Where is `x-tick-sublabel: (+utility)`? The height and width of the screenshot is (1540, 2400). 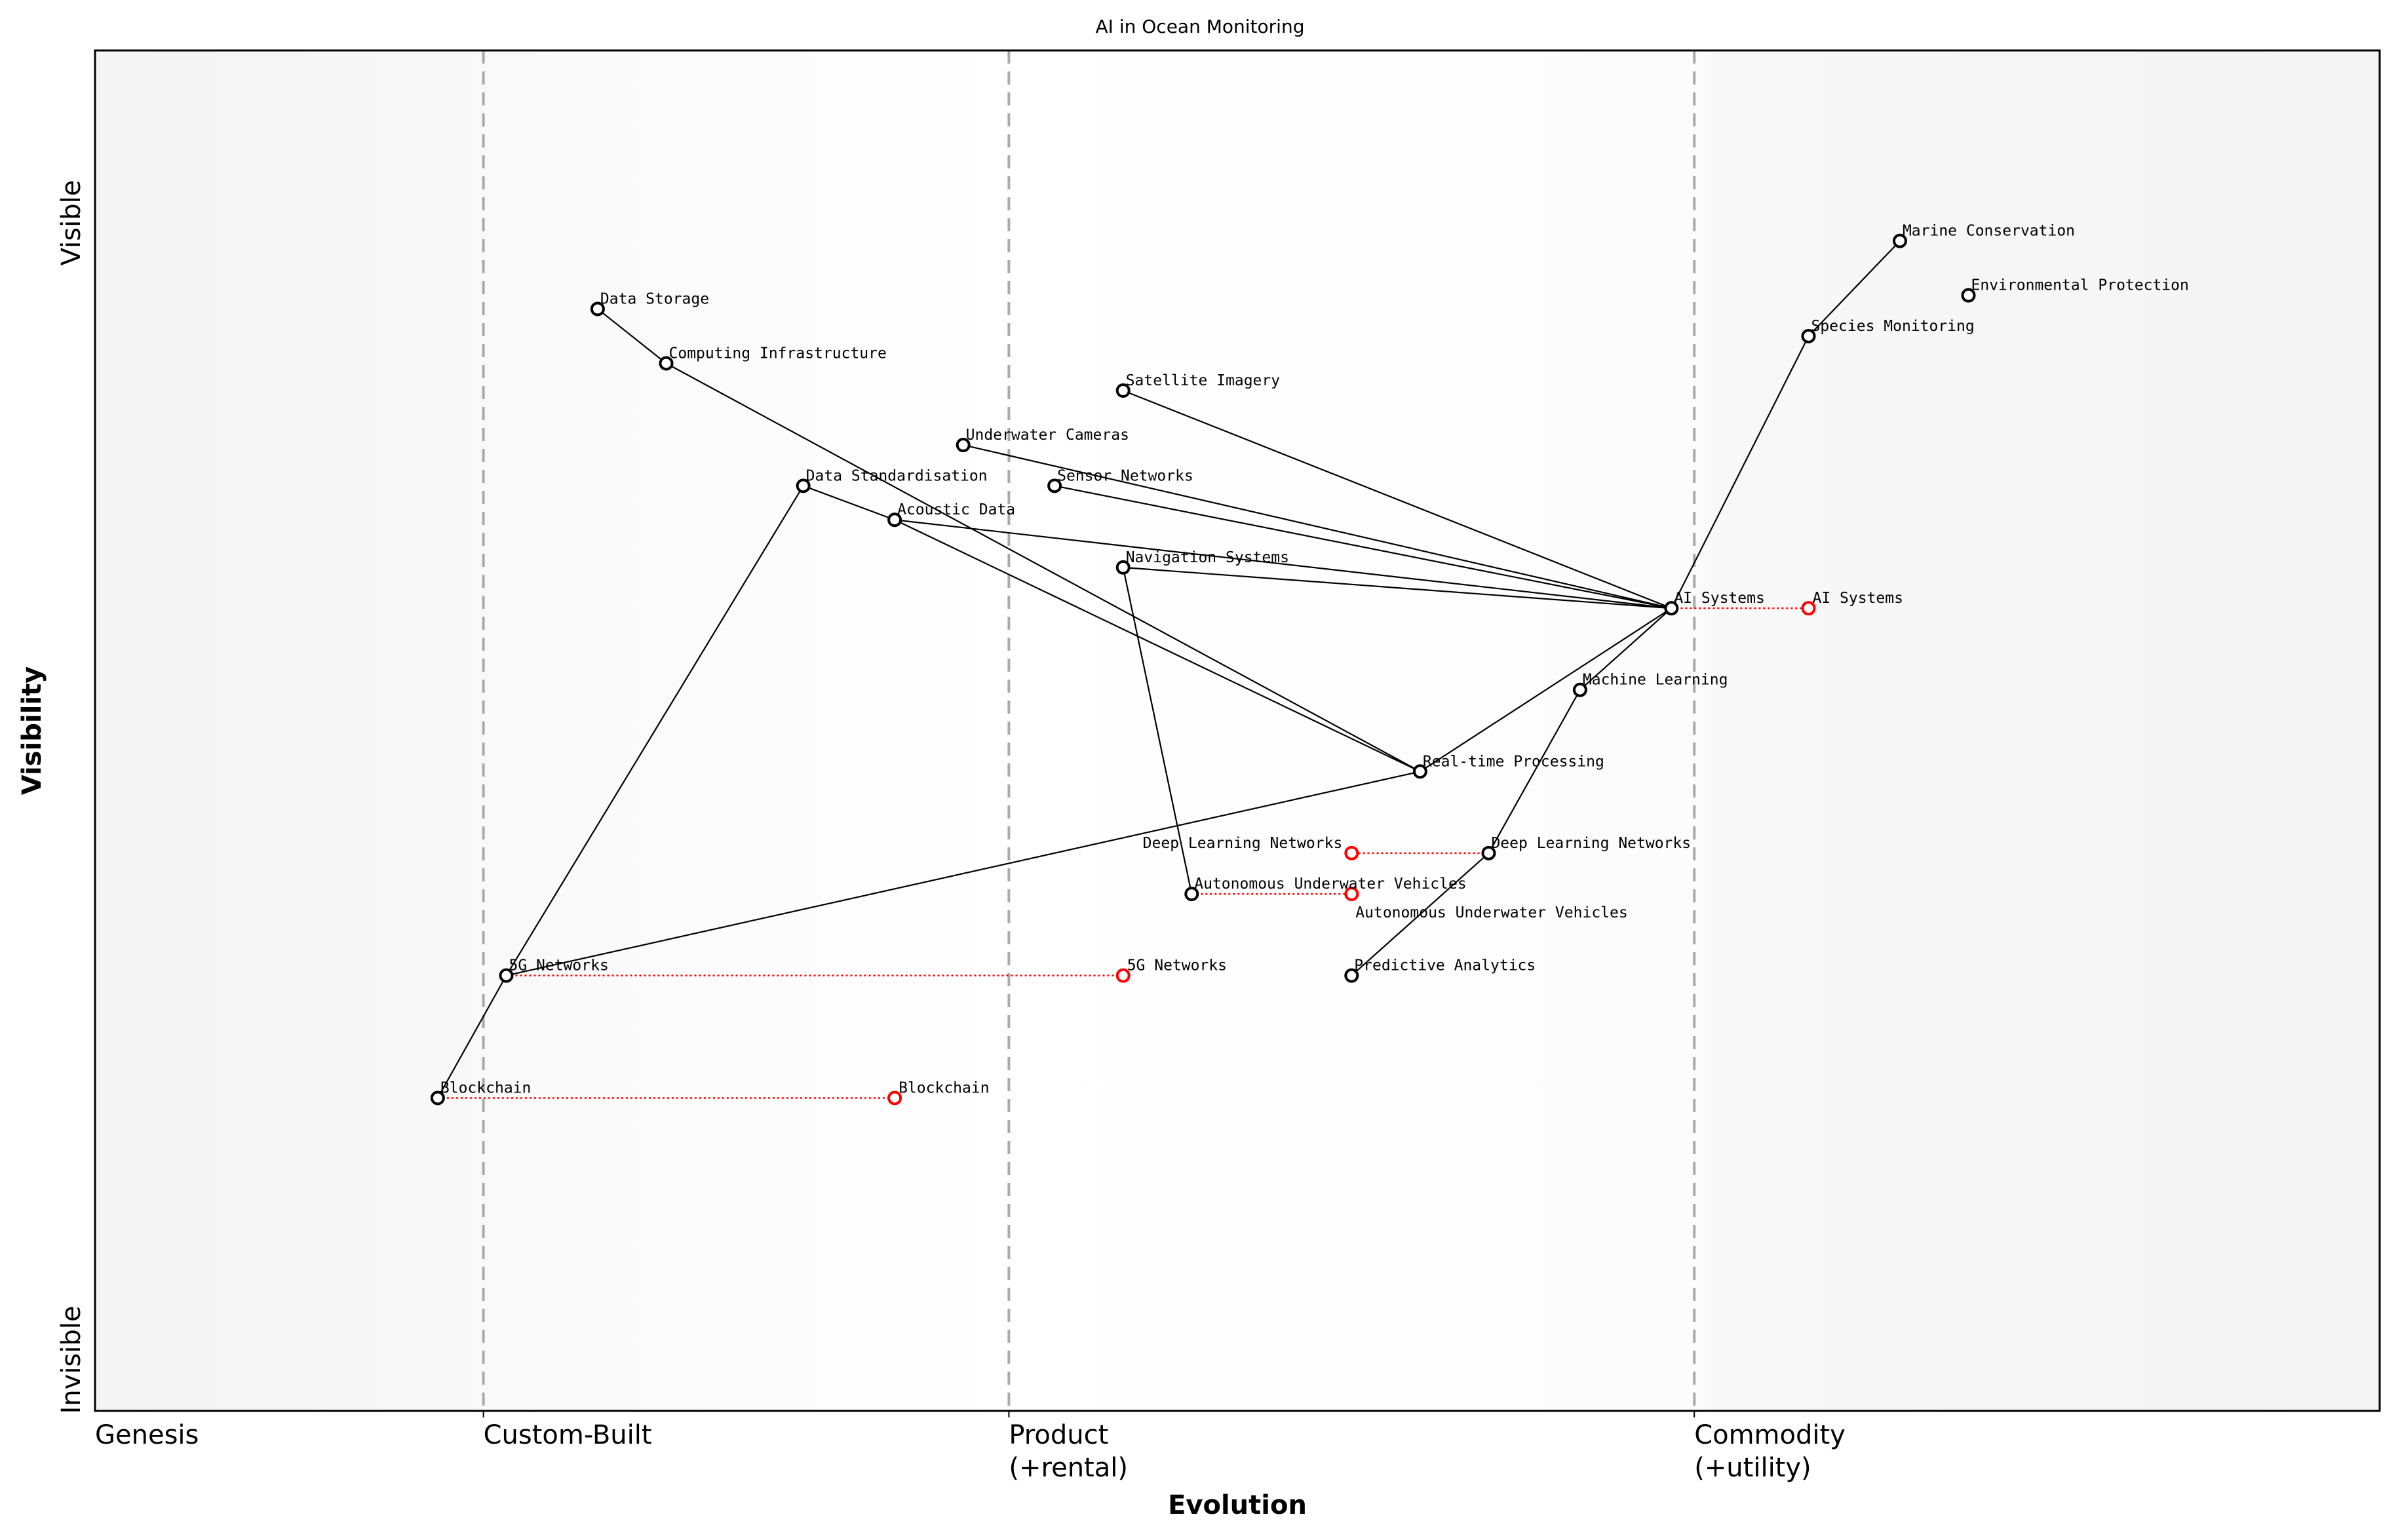
x-tick-sublabel: (+utility) is located at coordinates (1752, 1468).